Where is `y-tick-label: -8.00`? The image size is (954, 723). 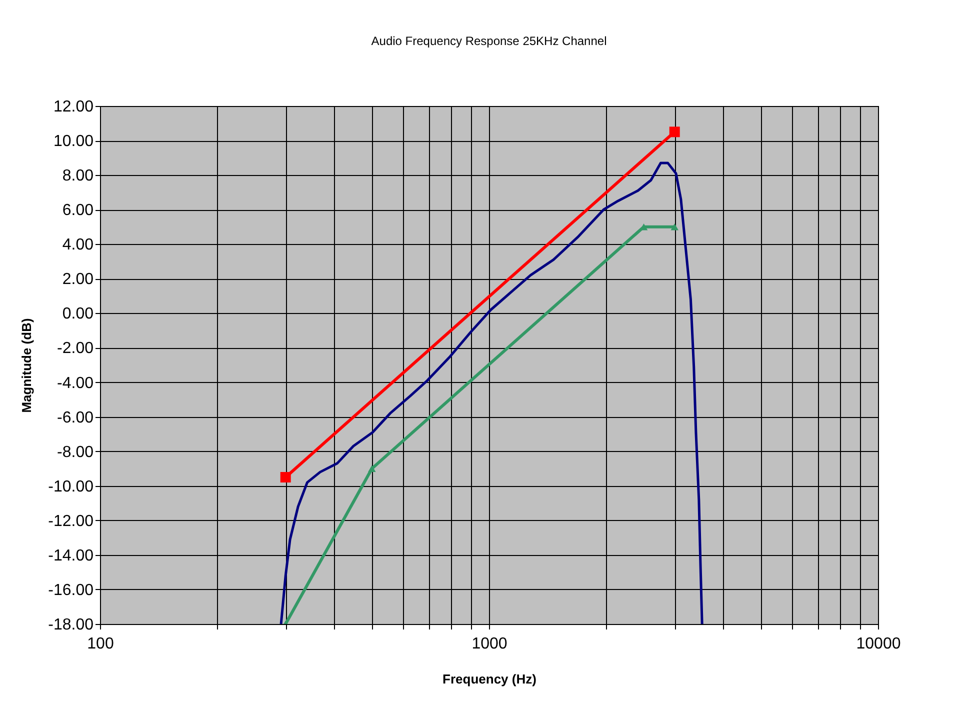 y-tick-label: -8.00 is located at coordinates (75, 452).